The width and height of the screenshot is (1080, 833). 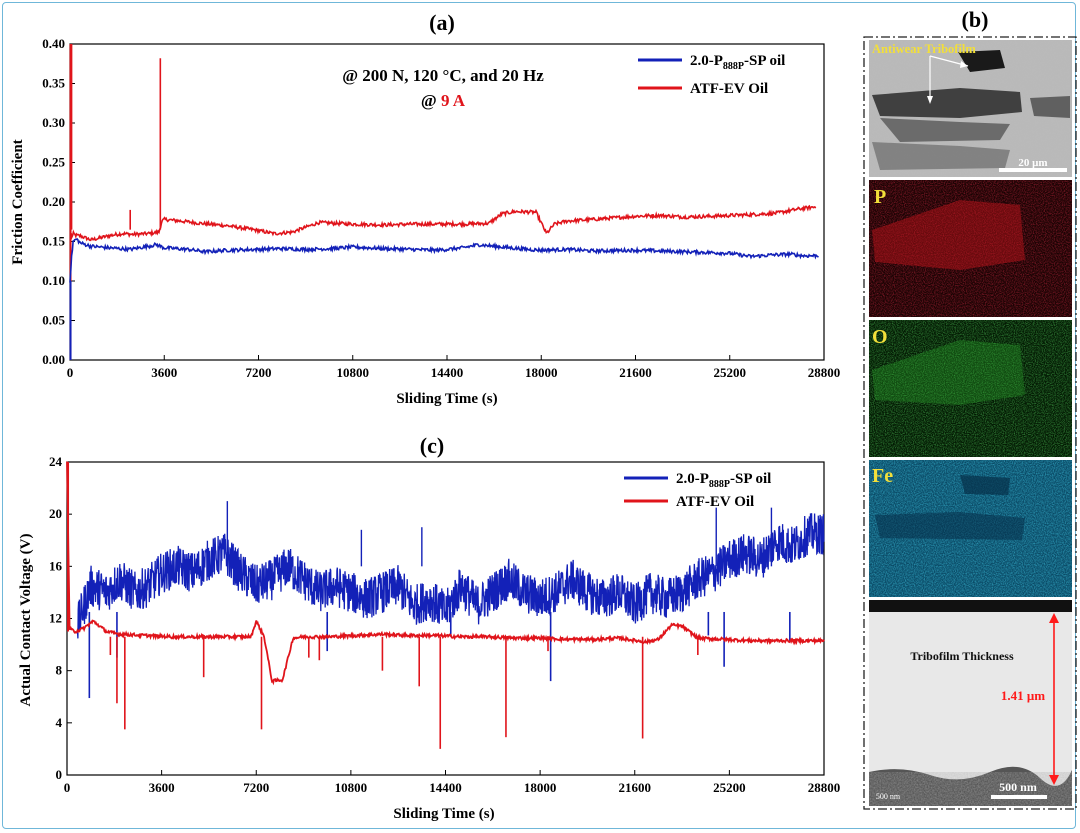 What do you see at coordinates (256, 787) in the screenshot?
I see `panel-c-x-tick-label: 7200` at bounding box center [256, 787].